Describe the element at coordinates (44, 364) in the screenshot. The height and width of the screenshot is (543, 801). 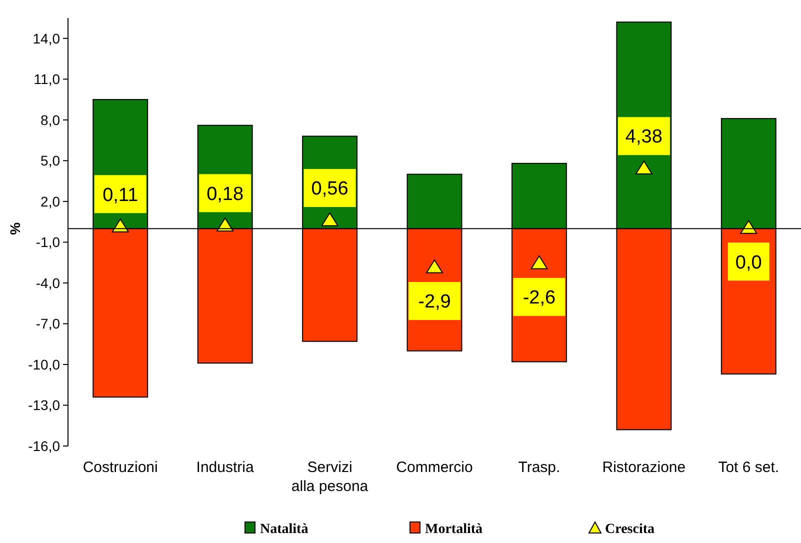
I see `y-tick-label: -10,0` at that location.